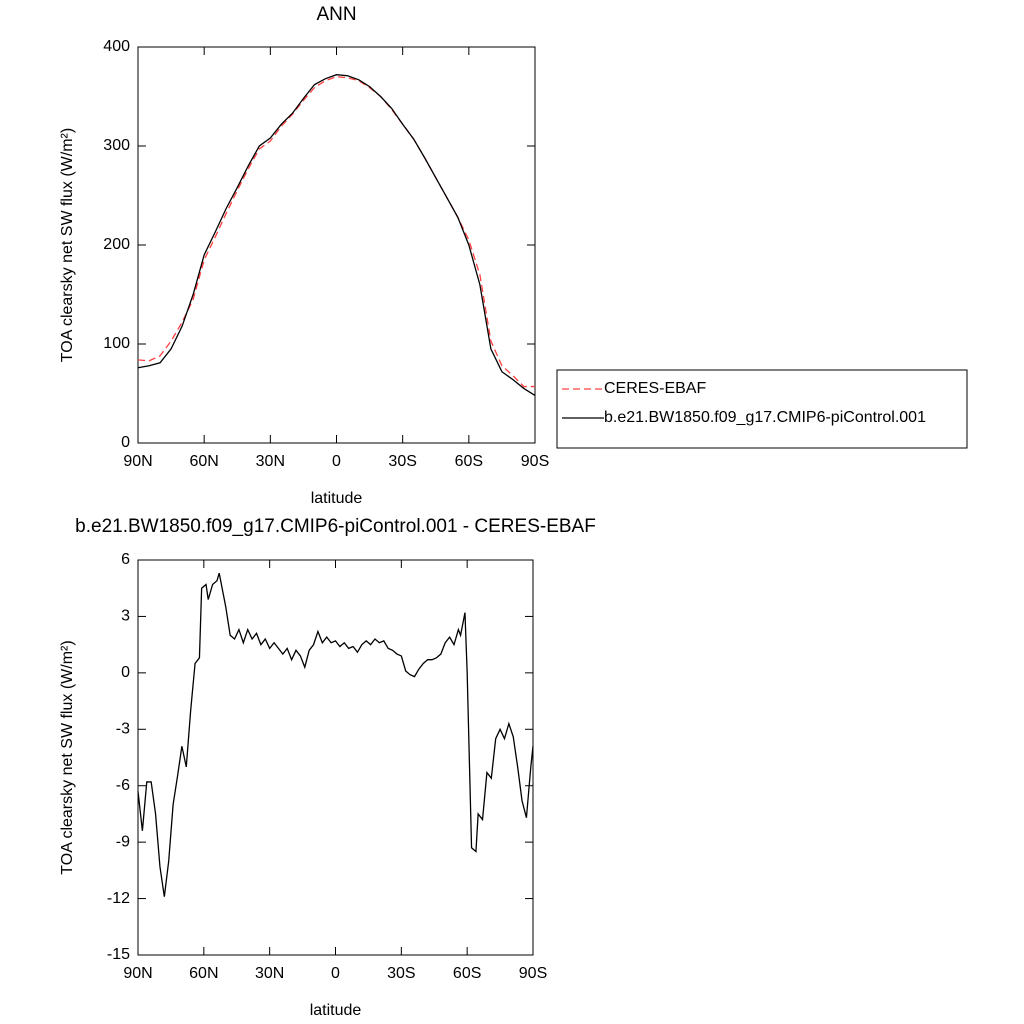  What do you see at coordinates (118, 954) in the screenshot?
I see `y-tick-label: -15` at bounding box center [118, 954].